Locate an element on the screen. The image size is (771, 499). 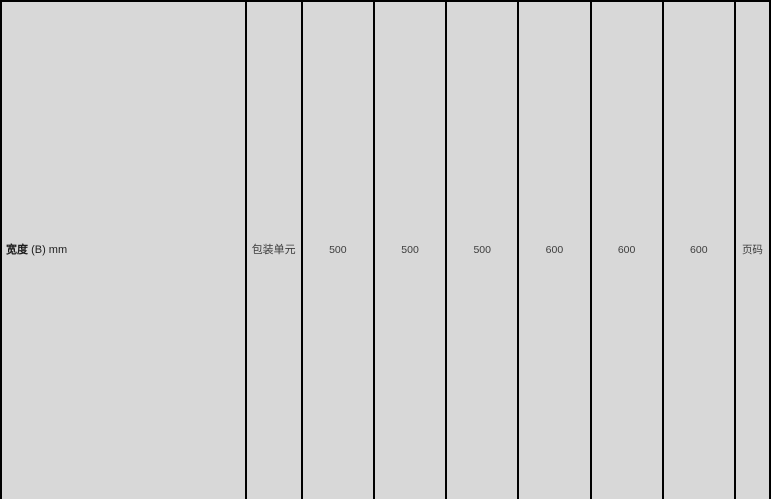
row-label-bold: 宽度 is located at coordinates (17, 250).